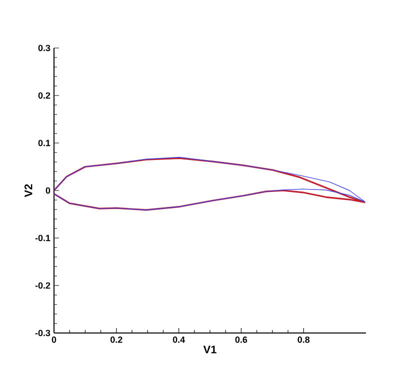 This screenshot has width=418, height=371. What do you see at coordinates (116, 339) in the screenshot?
I see `x-tick-label: 0.2` at bounding box center [116, 339].